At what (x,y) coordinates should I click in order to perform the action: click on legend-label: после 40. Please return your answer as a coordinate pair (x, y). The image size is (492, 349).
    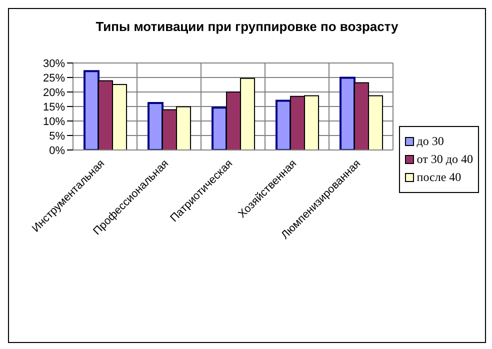
    Looking at the image, I should click on (439, 177).